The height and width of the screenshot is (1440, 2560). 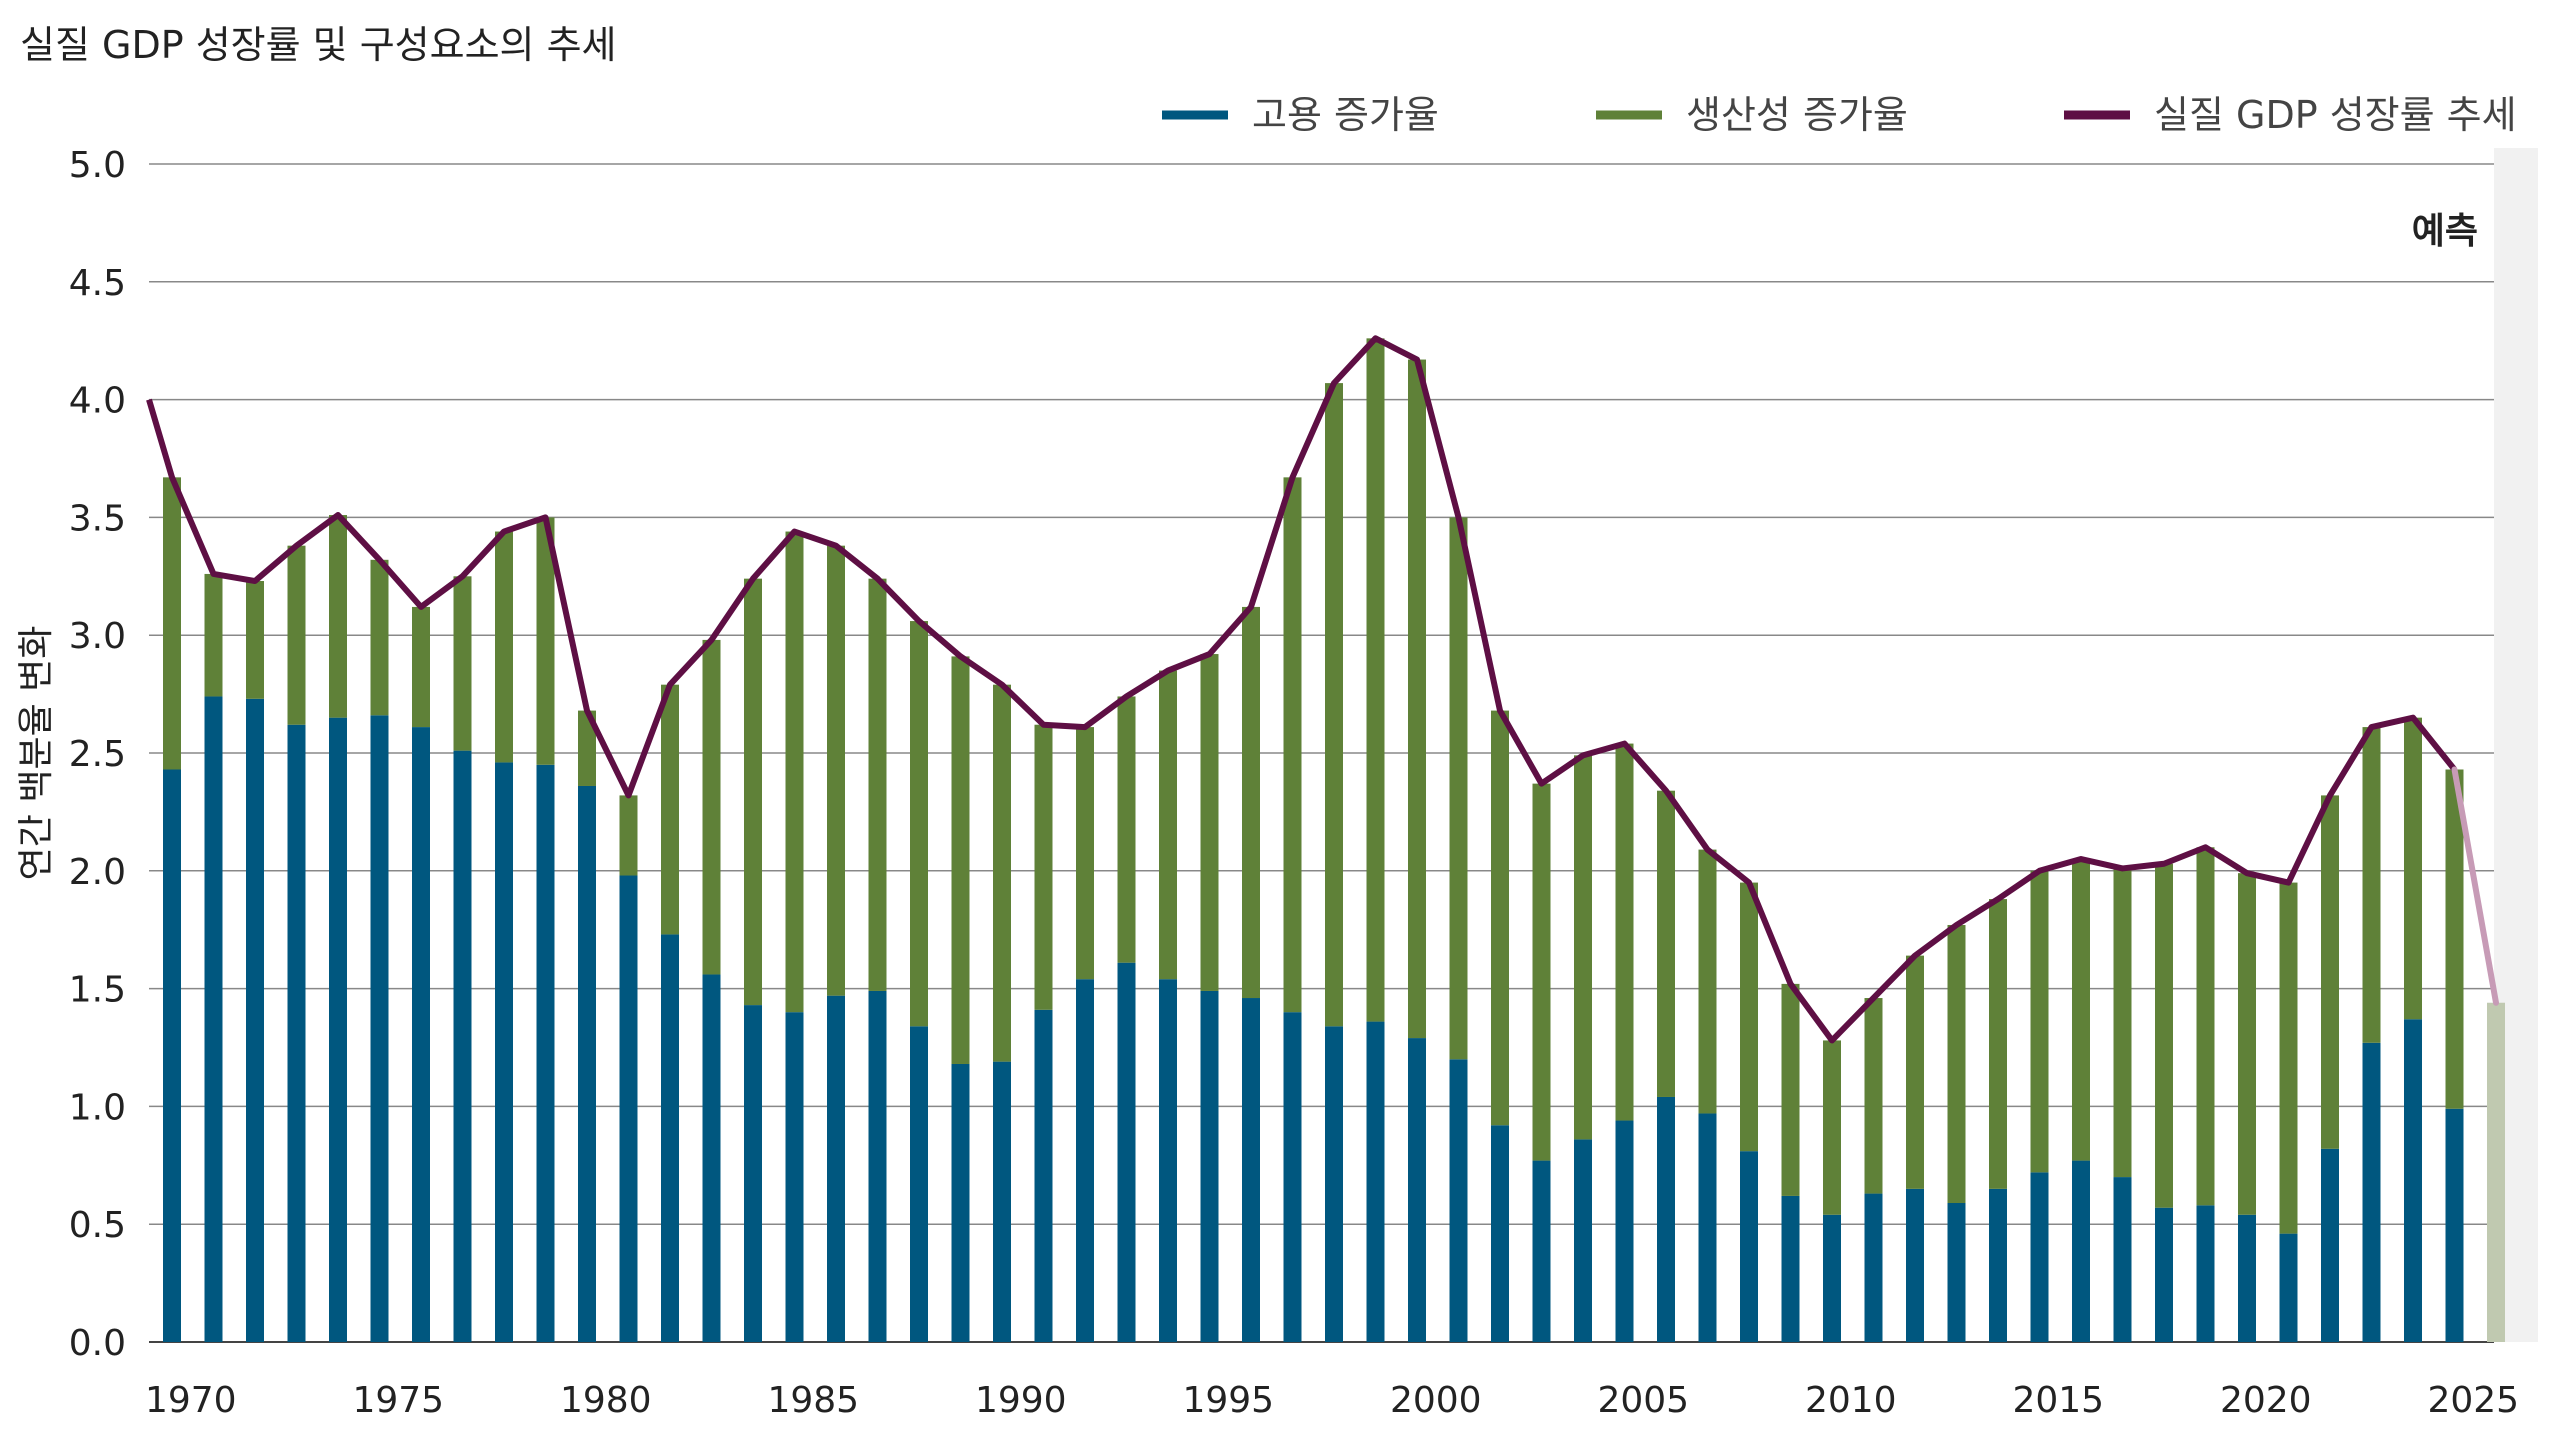 What do you see at coordinates (813, 1400) in the screenshot?
I see `x-tick-label: 1985` at bounding box center [813, 1400].